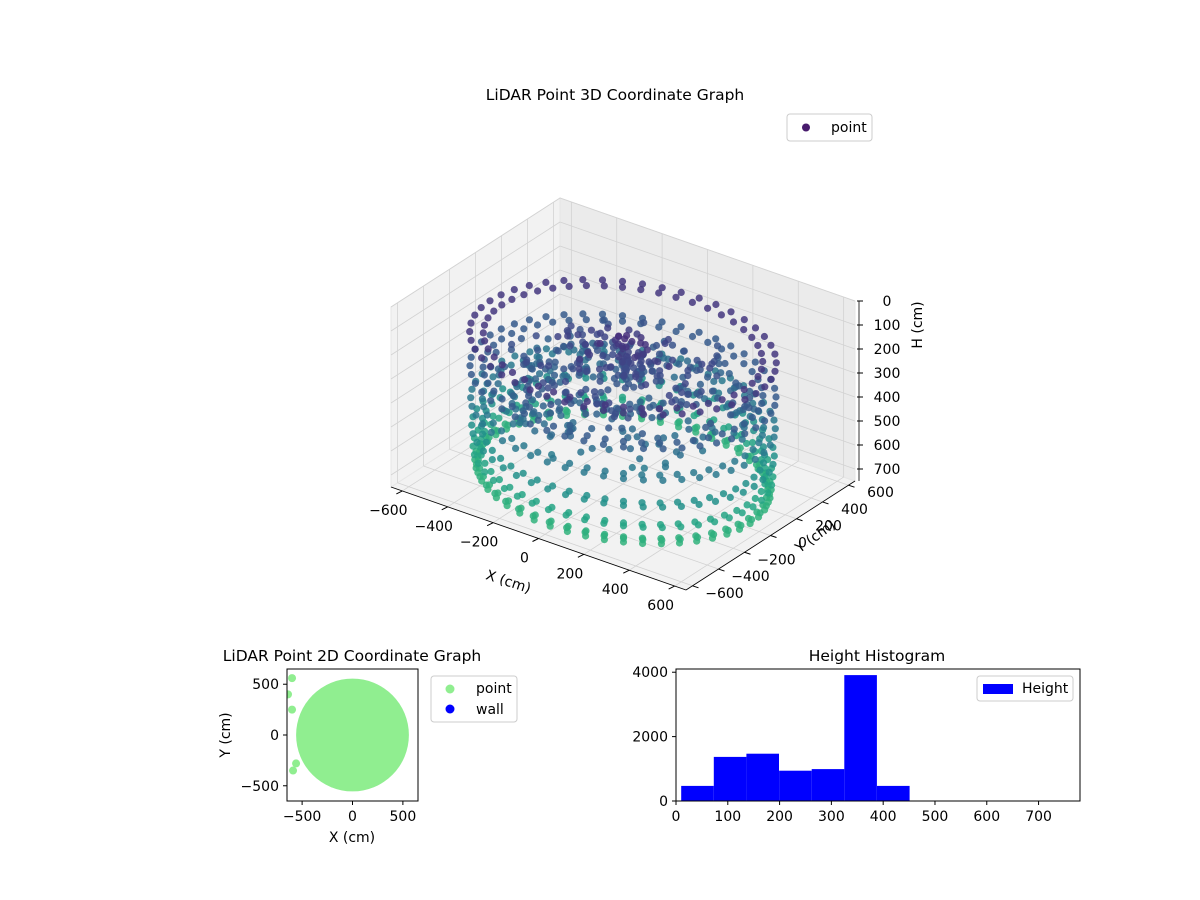 The width and height of the screenshot is (1200, 900). I want to click on histogram-bar, so click(762, 777).